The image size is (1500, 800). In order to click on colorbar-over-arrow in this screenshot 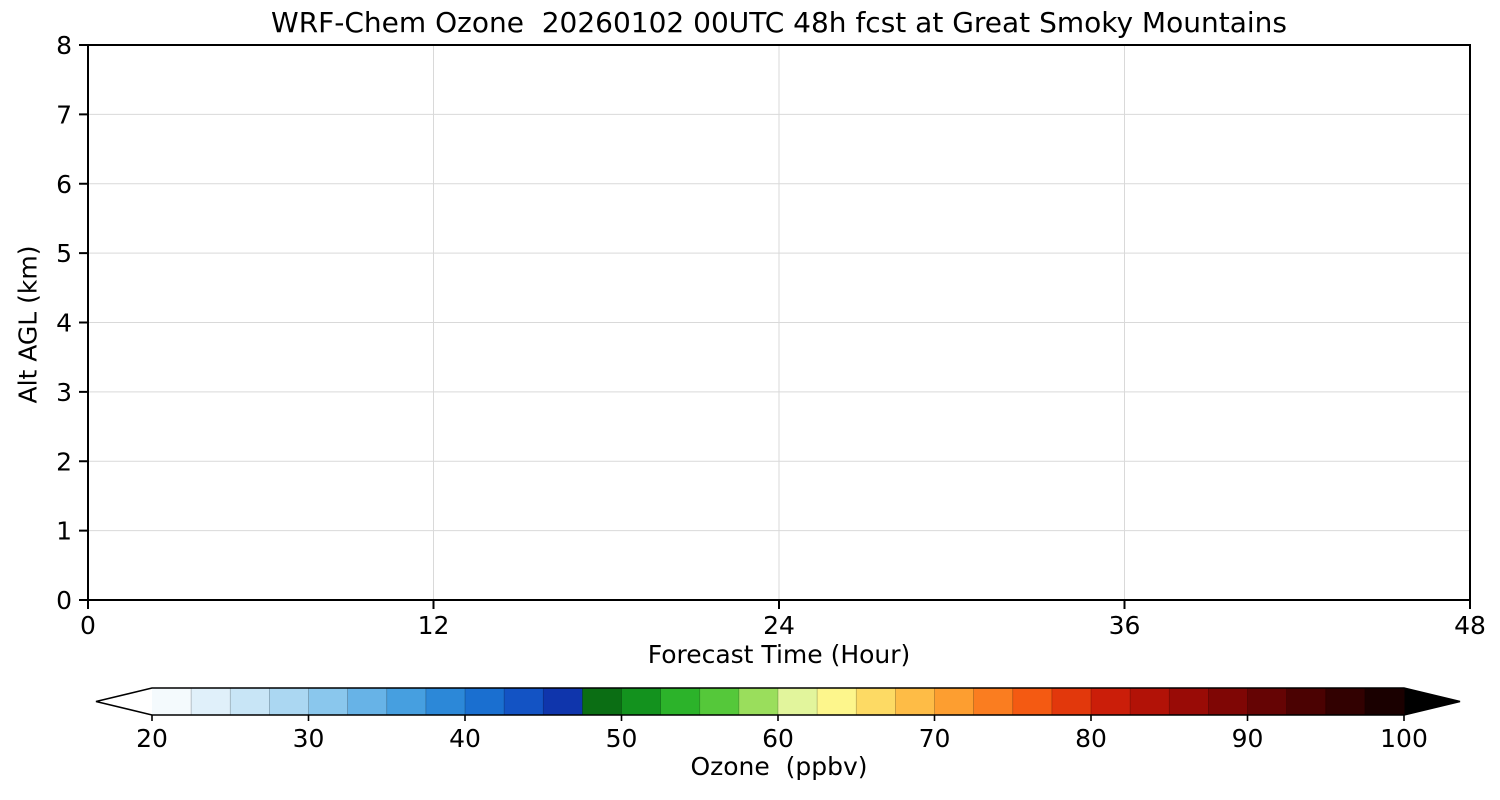, I will do `click(1432, 701)`.